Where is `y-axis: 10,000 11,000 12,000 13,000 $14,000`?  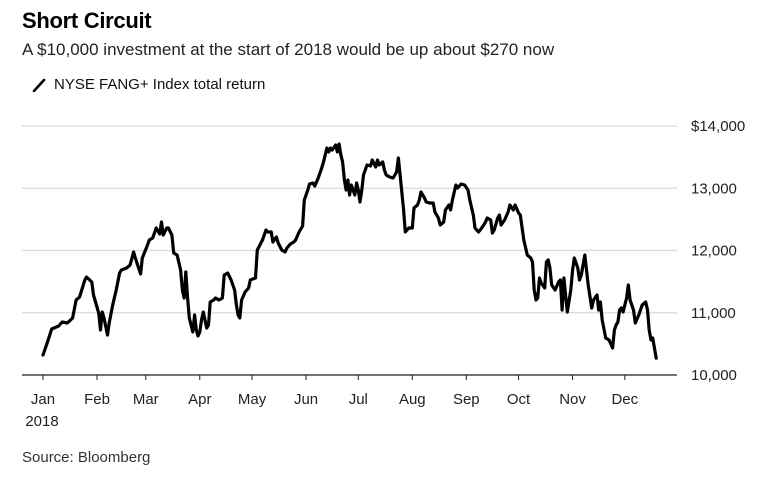
y-axis: 10,000 11,000 12,000 13,000 $14,000 is located at coordinates (718, 251).